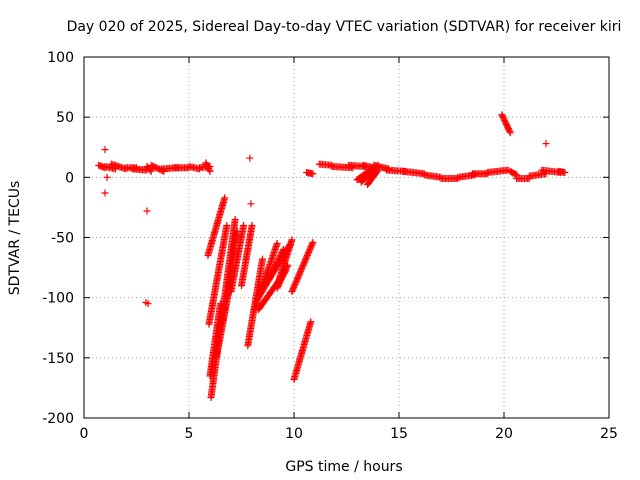 The image size is (640, 480). Describe the element at coordinates (504, 434) in the screenshot. I see `x-tick-label: 20` at that location.